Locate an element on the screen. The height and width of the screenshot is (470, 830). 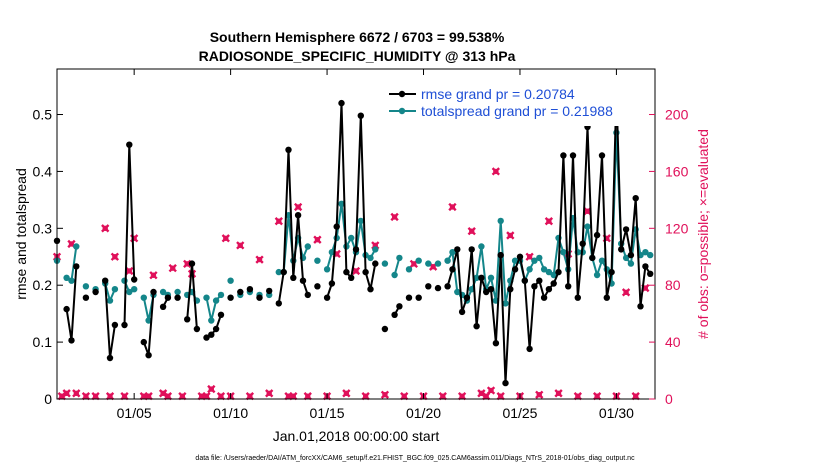
legend-spread-marker is located at coordinates (402, 111).